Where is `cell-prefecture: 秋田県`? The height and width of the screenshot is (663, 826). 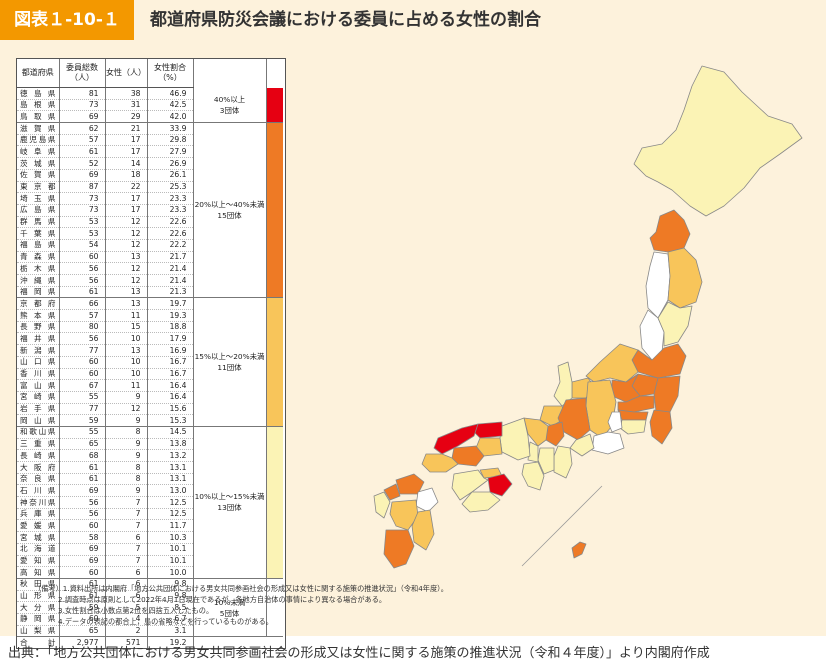 cell-prefecture: 秋田県 is located at coordinates (38, 584).